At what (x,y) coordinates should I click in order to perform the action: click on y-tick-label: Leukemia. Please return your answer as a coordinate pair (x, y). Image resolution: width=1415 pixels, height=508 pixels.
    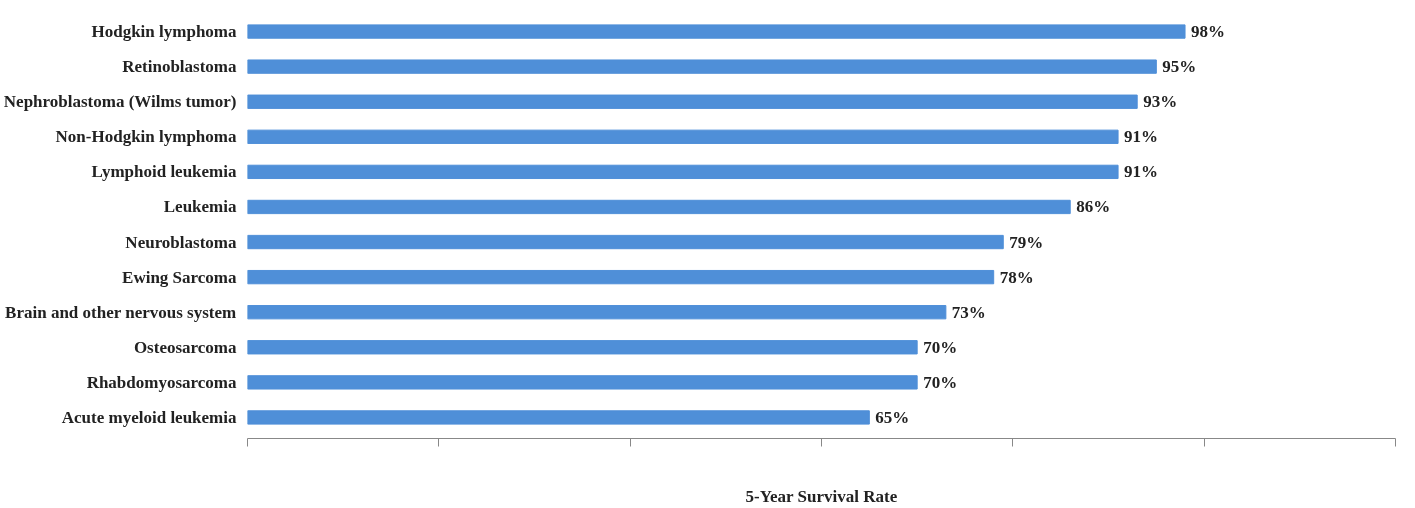
    Looking at the image, I should click on (200, 207).